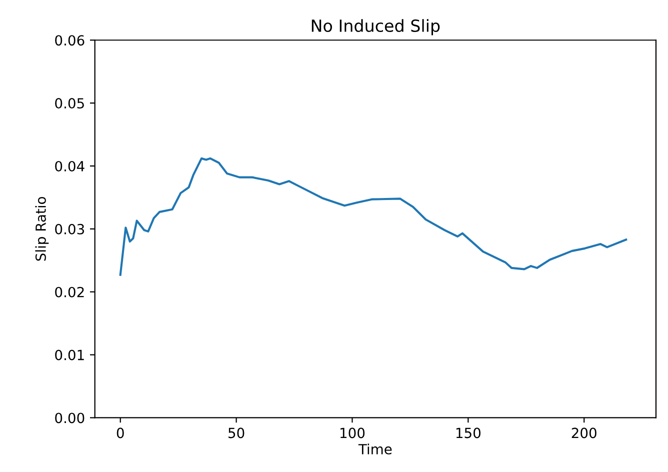 This screenshot has width=668, height=472. Describe the element at coordinates (69, 418) in the screenshot. I see `y-tick-label: 0.00` at that location.